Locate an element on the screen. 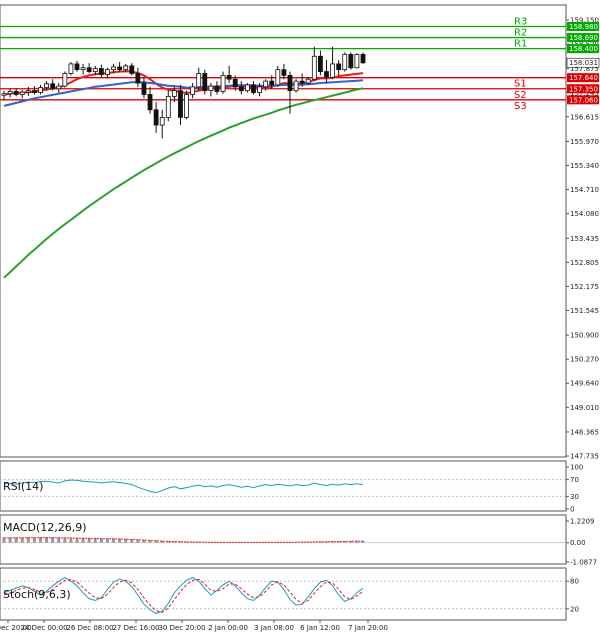  price-y-tick-label: 149.010 is located at coordinates (584, 408).